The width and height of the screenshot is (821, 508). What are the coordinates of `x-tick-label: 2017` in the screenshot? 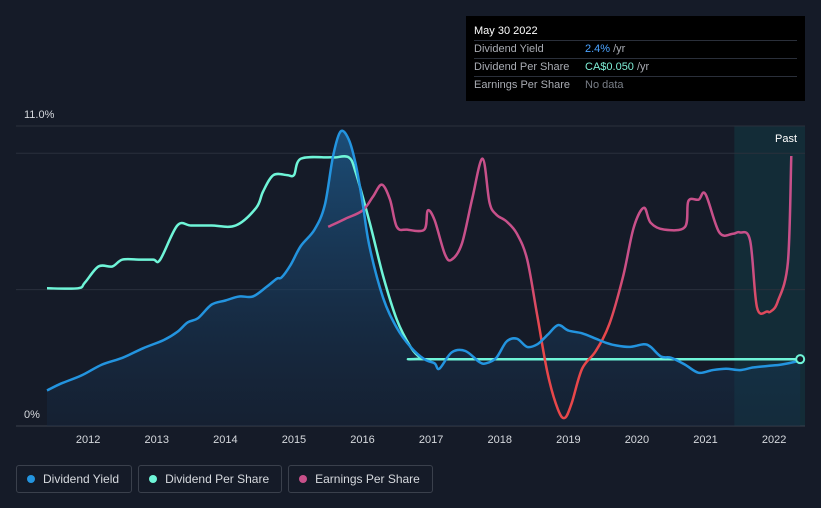 It's located at (431, 440).